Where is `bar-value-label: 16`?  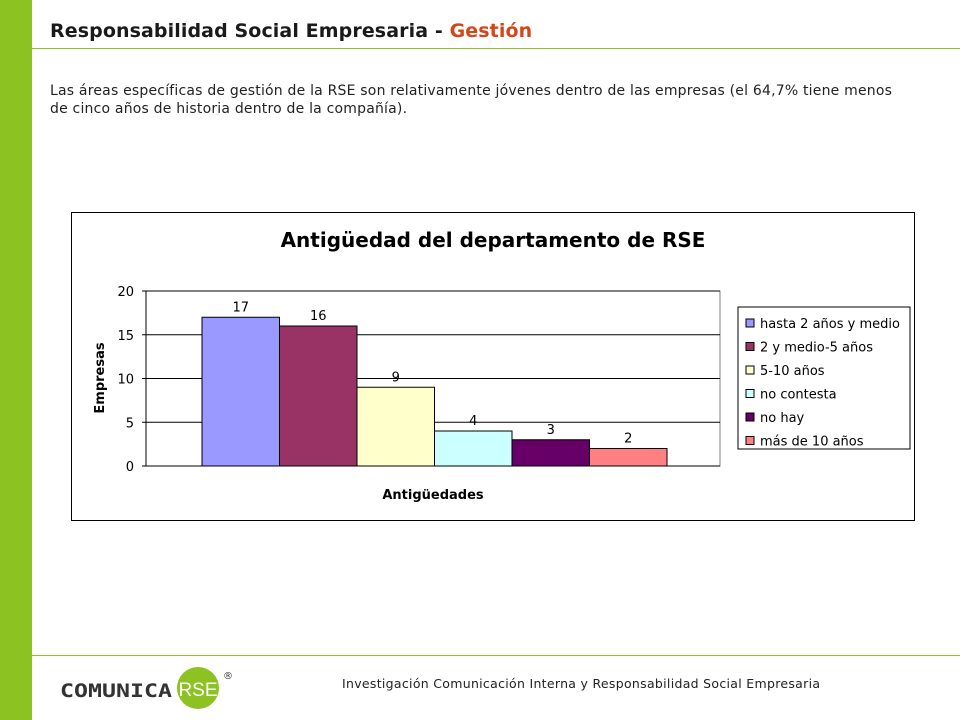 bar-value-label: 16 is located at coordinates (318, 316).